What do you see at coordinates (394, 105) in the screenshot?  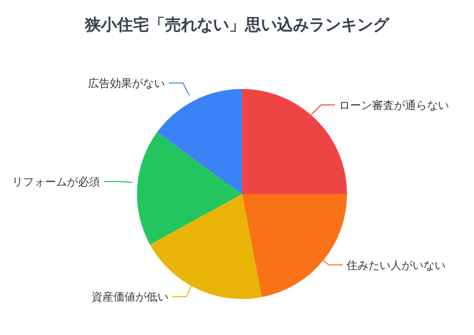 I see `slice-label: ローン審査が通らない` at bounding box center [394, 105].